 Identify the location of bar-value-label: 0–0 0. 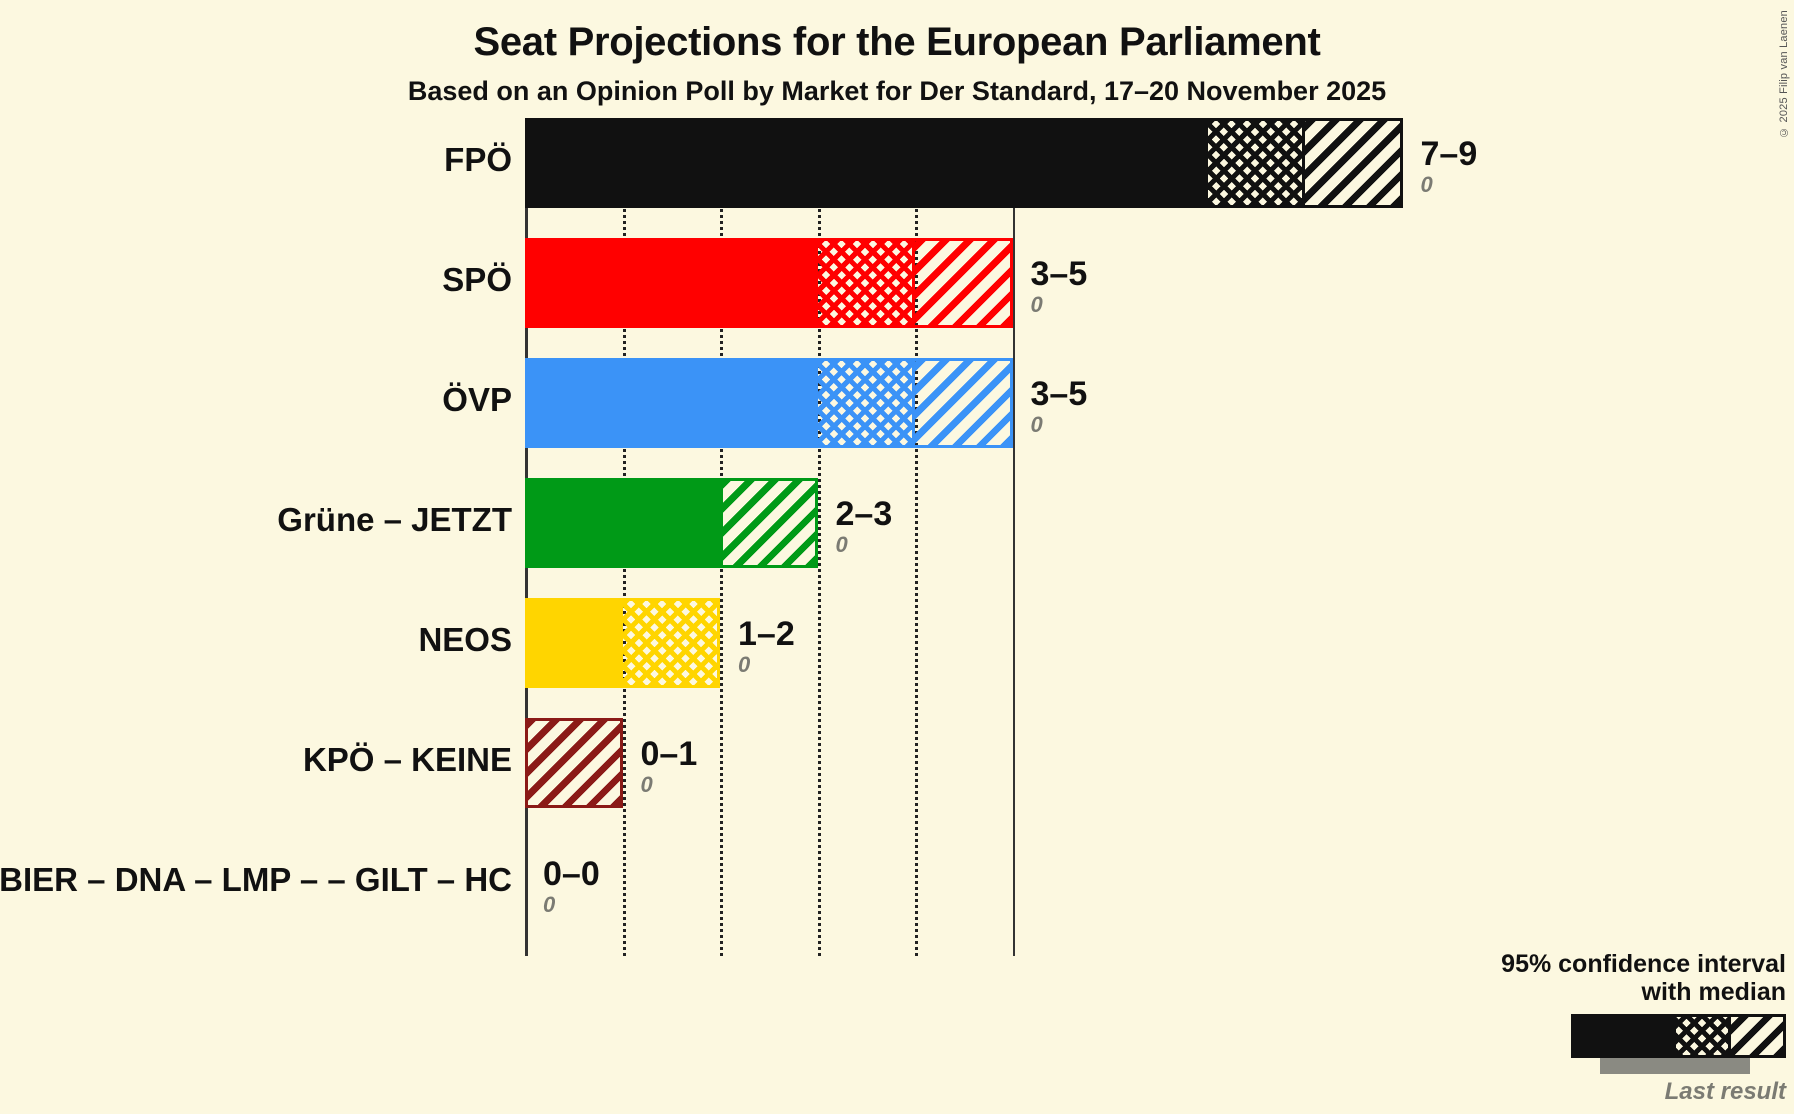
(571, 886).